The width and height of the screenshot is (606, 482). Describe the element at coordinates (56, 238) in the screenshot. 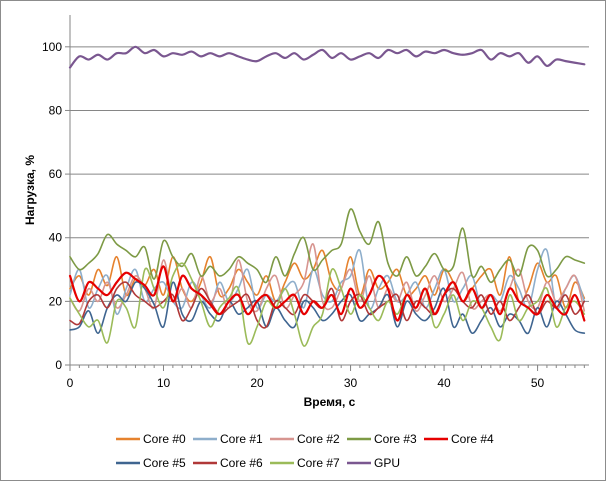

I see `y-tick-label: 40` at that location.